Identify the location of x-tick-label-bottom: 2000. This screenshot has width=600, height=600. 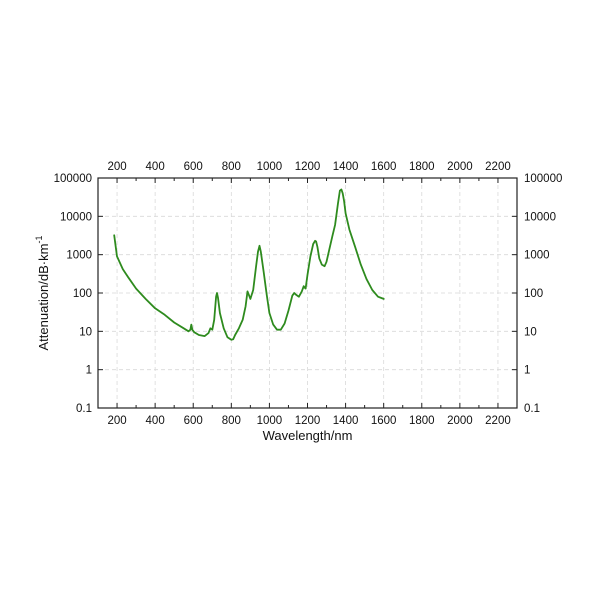
(460, 421).